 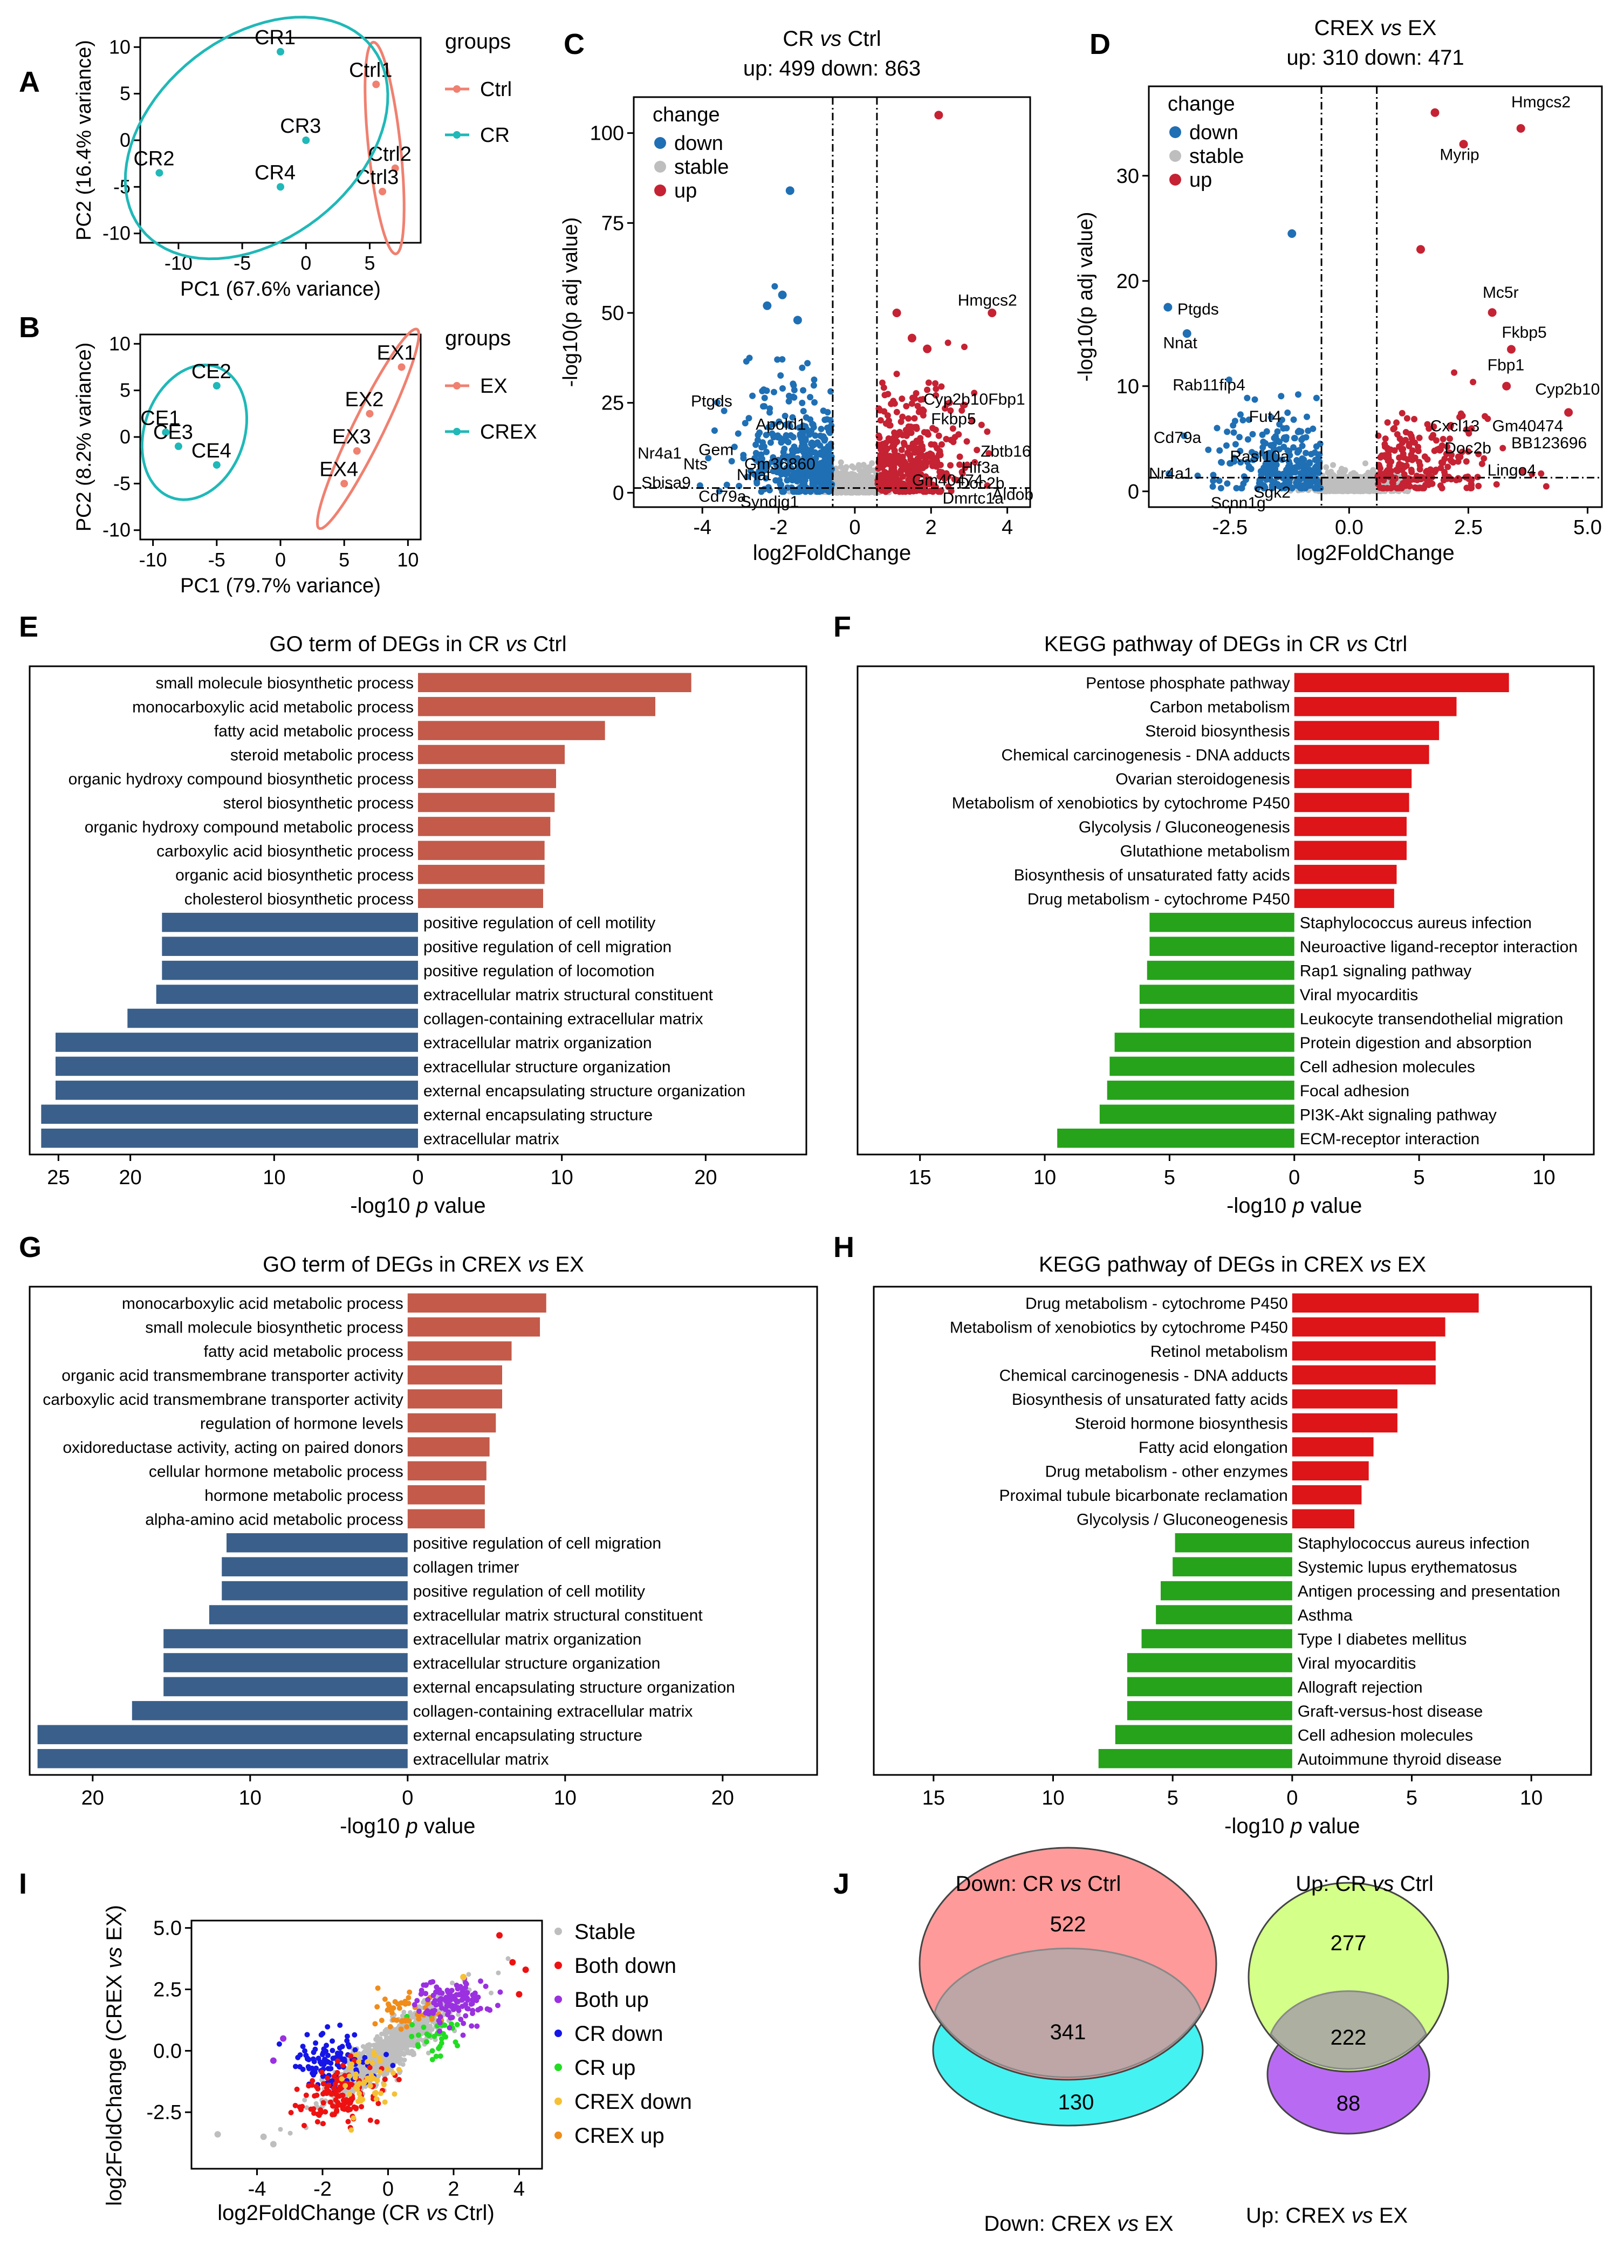 What do you see at coordinates (395, 1264) in the screenshot?
I see `chart-title-part: GO term of DEGs in CREX` at bounding box center [395, 1264].